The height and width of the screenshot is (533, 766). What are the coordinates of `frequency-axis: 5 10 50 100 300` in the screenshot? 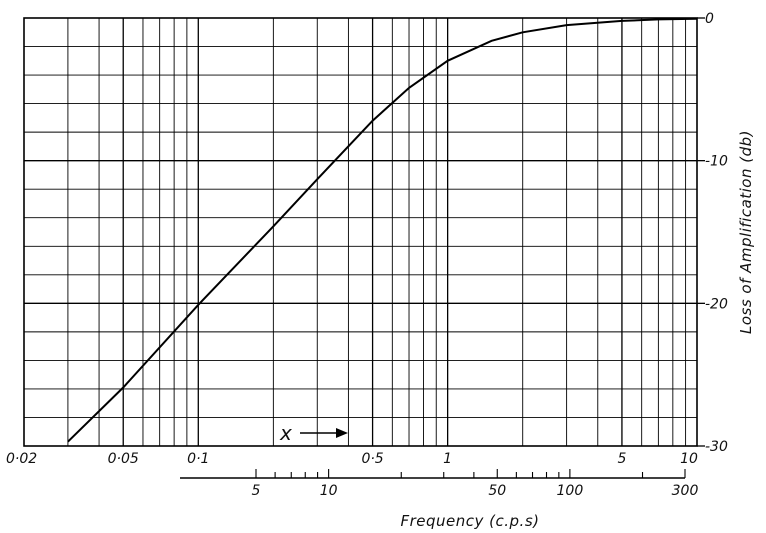 It's located at (439, 484).